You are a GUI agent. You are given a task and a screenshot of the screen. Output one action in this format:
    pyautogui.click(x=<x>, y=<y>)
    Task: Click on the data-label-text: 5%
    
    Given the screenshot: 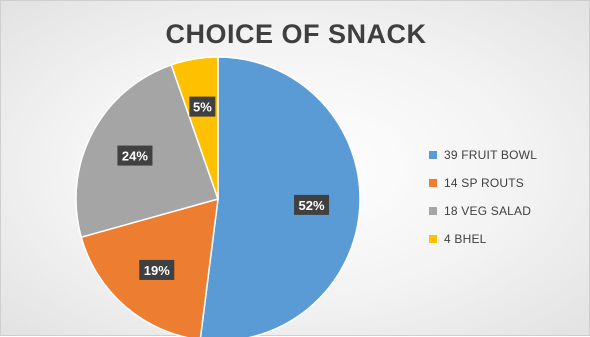 What is the action you would take?
    pyautogui.click(x=202, y=107)
    